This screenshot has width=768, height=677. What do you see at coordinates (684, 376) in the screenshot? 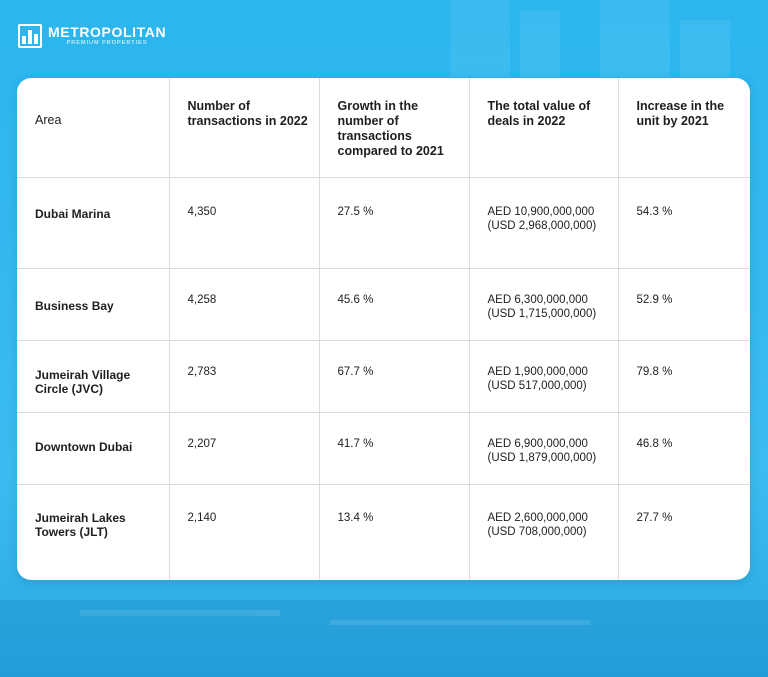
I see `cell-increase: 79.8 %` at bounding box center [684, 376].